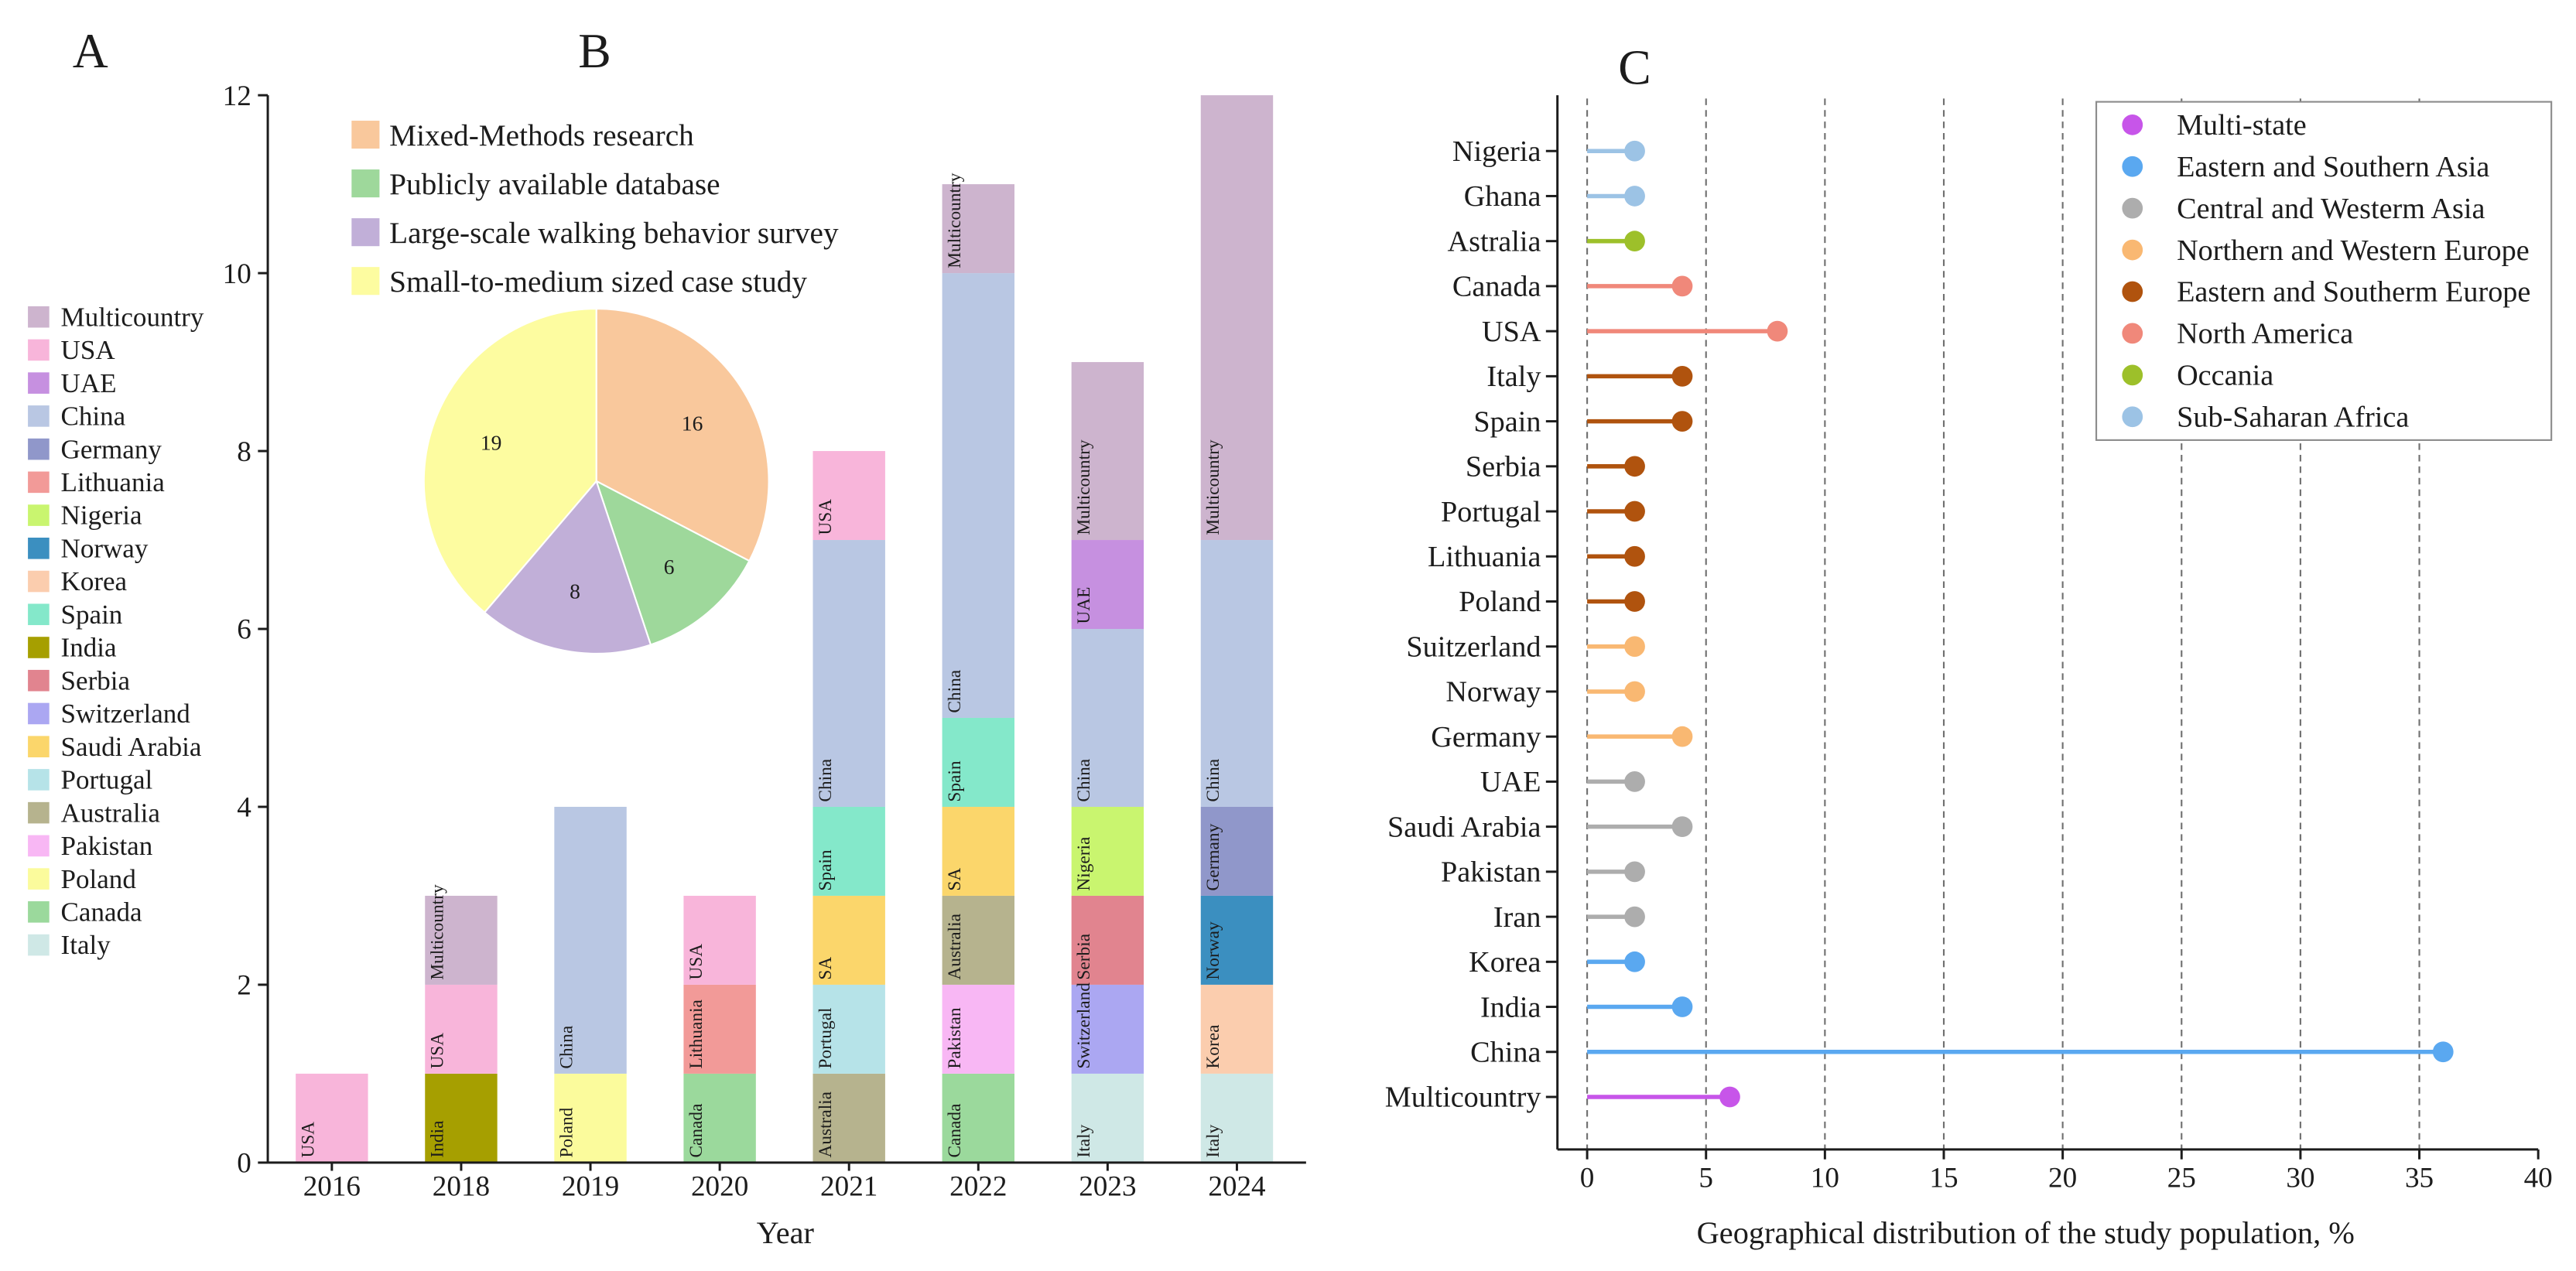 This screenshot has width=2576, height=1271. Describe the element at coordinates (132, 747) in the screenshot. I see `legend-label: Saudi Arabia` at that location.